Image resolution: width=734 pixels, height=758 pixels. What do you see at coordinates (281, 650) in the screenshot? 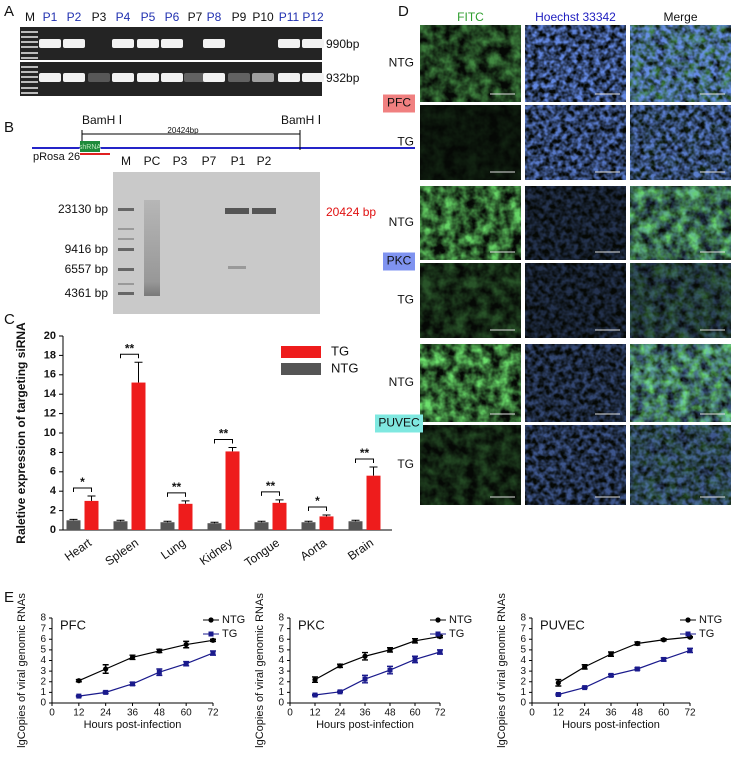
I see `y-tick-label: 5` at bounding box center [281, 650].